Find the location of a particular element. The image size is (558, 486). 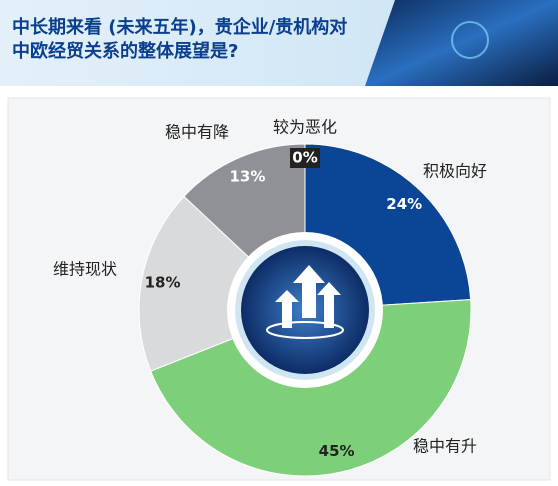

value-label: 45% is located at coordinates (337, 451).